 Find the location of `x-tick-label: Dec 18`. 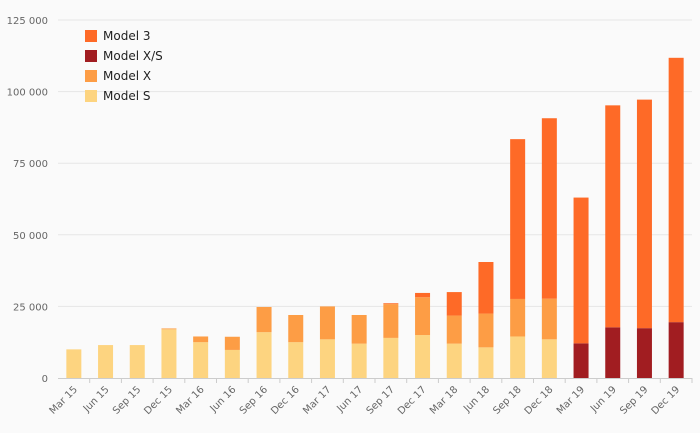

x-tick-label: Dec 18 is located at coordinates (539, 400).